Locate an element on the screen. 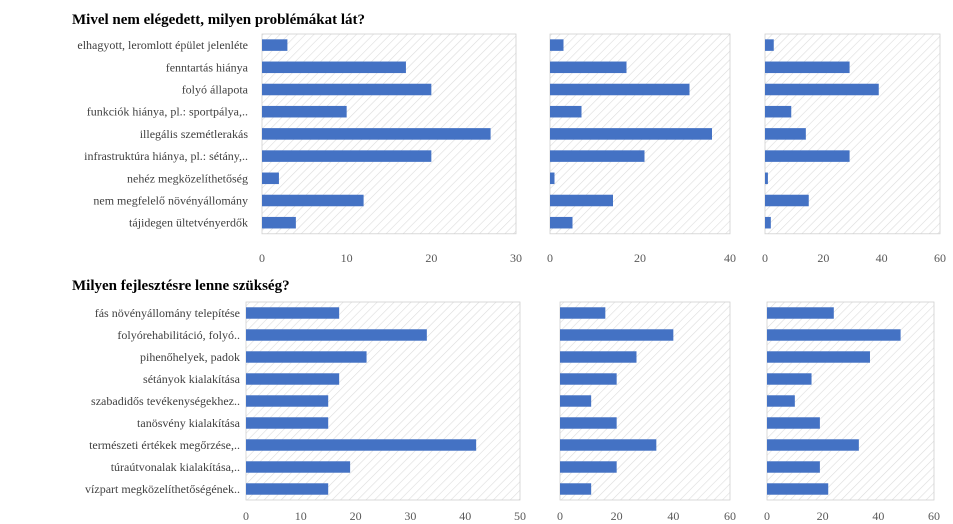 This screenshot has width=953, height=524. category-label: vízpart megközelíthetőségének.. is located at coordinates (162, 489).